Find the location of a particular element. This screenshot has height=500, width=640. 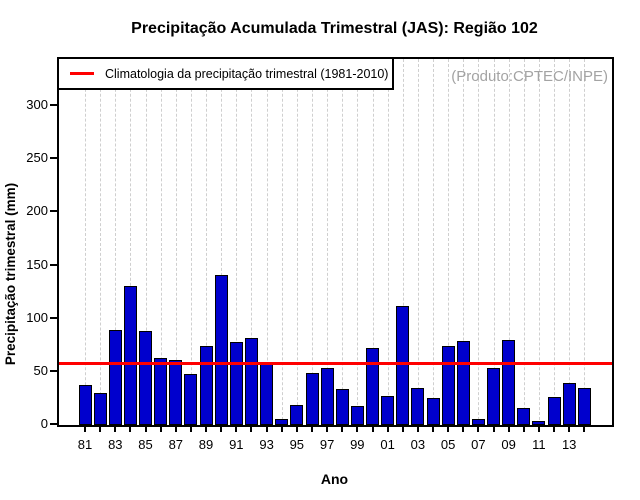

x-tick-2013 is located at coordinates (569, 428).